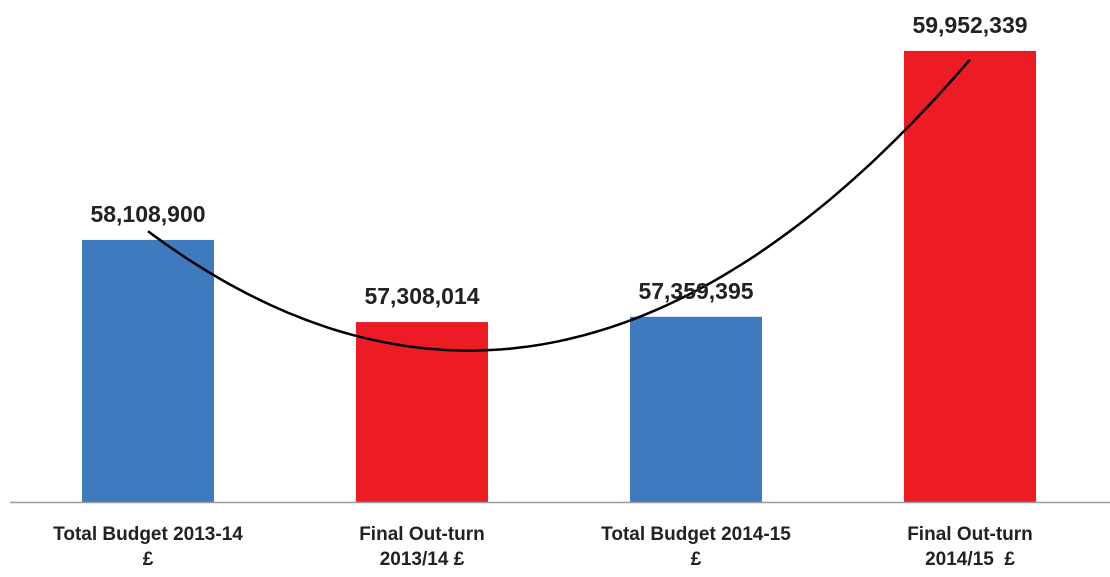 The width and height of the screenshot is (1110, 577). What do you see at coordinates (695, 291) in the screenshot?
I see `value-label: 57,359,395` at bounding box center [695, 291].